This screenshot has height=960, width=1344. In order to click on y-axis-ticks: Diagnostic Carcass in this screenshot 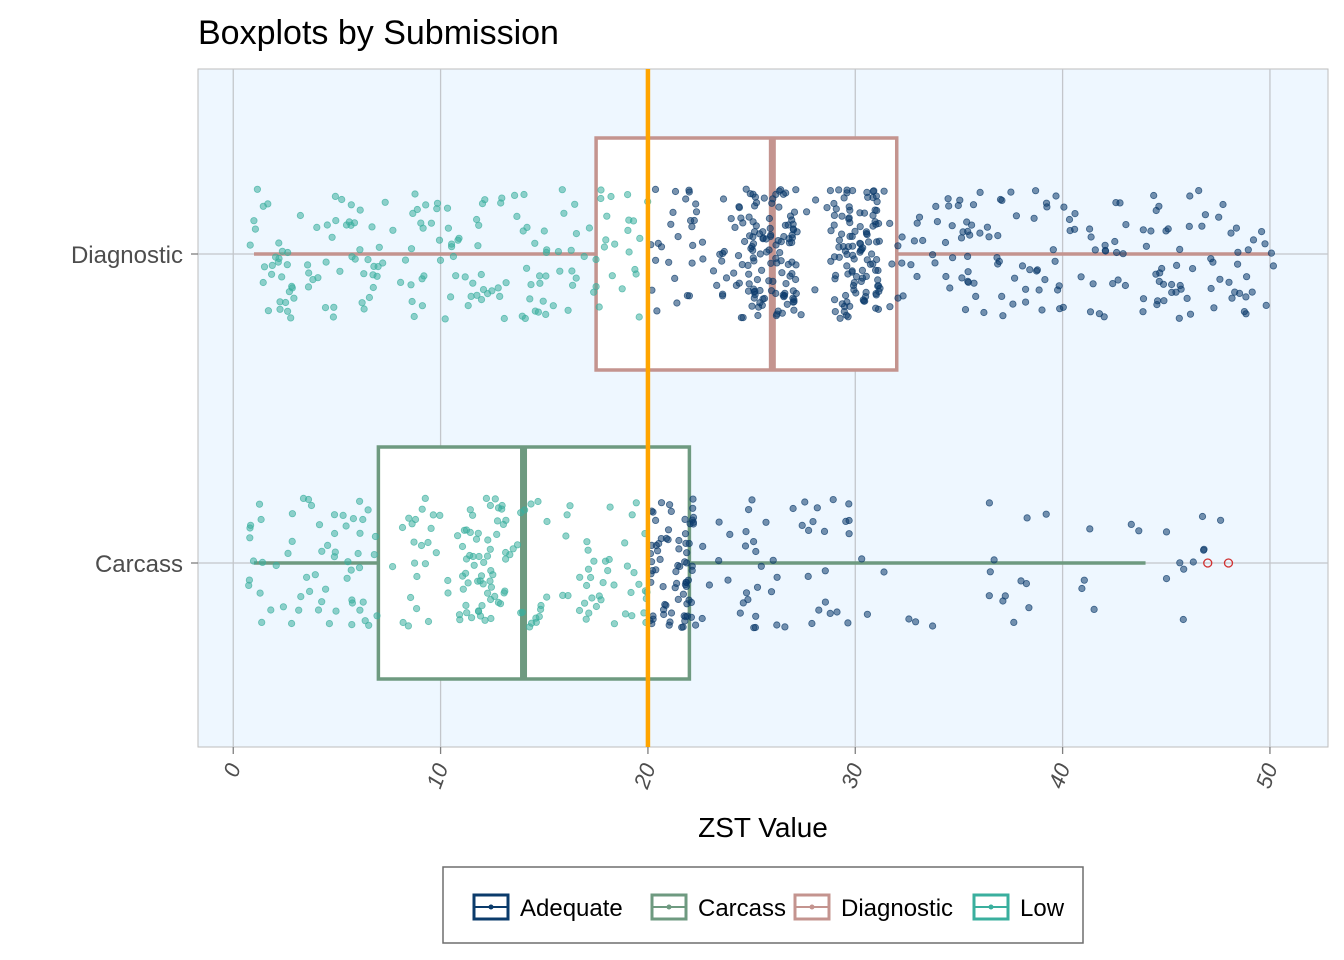, I will do `click(134, 410)`.